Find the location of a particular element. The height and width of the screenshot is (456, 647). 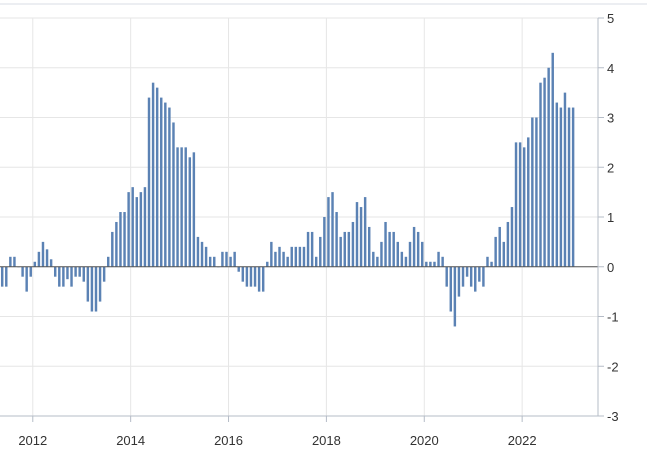

x-tick-label: 2022 is located at coordinates (522, 440).